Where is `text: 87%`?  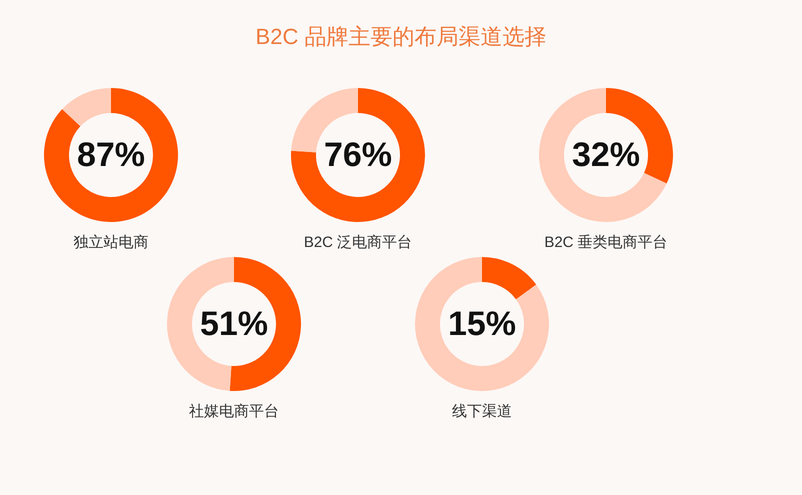 text: 87% is located at coordinates (111, 155).